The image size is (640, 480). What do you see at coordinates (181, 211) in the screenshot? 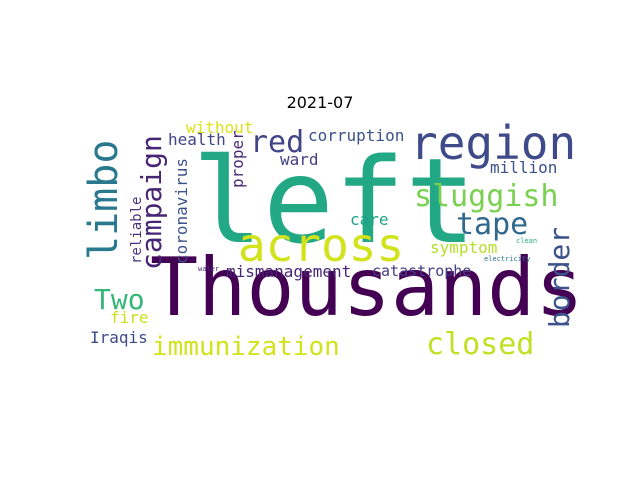
I see `word-coronavirus: coronavirus` at bounding box center [181, 211].